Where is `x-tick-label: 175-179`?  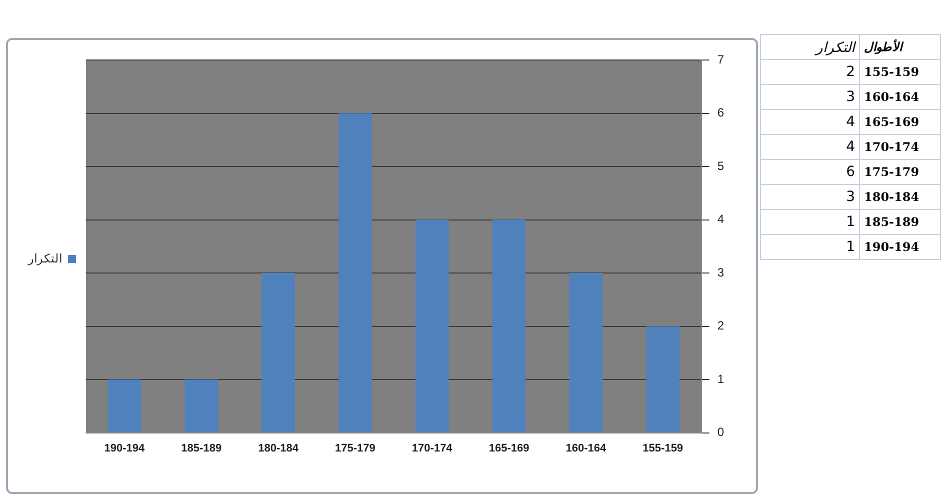 x-tick-label: 175-179 is located at coordinates (355, 448).